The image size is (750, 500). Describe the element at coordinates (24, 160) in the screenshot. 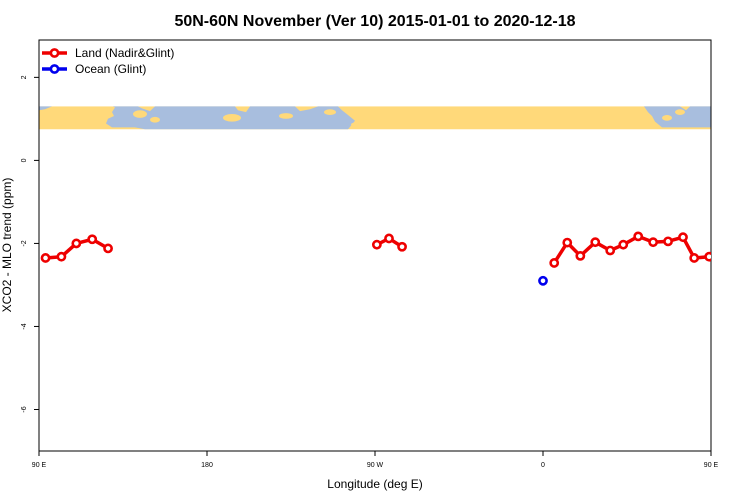

I see `y-tick-label: 0` at that location.